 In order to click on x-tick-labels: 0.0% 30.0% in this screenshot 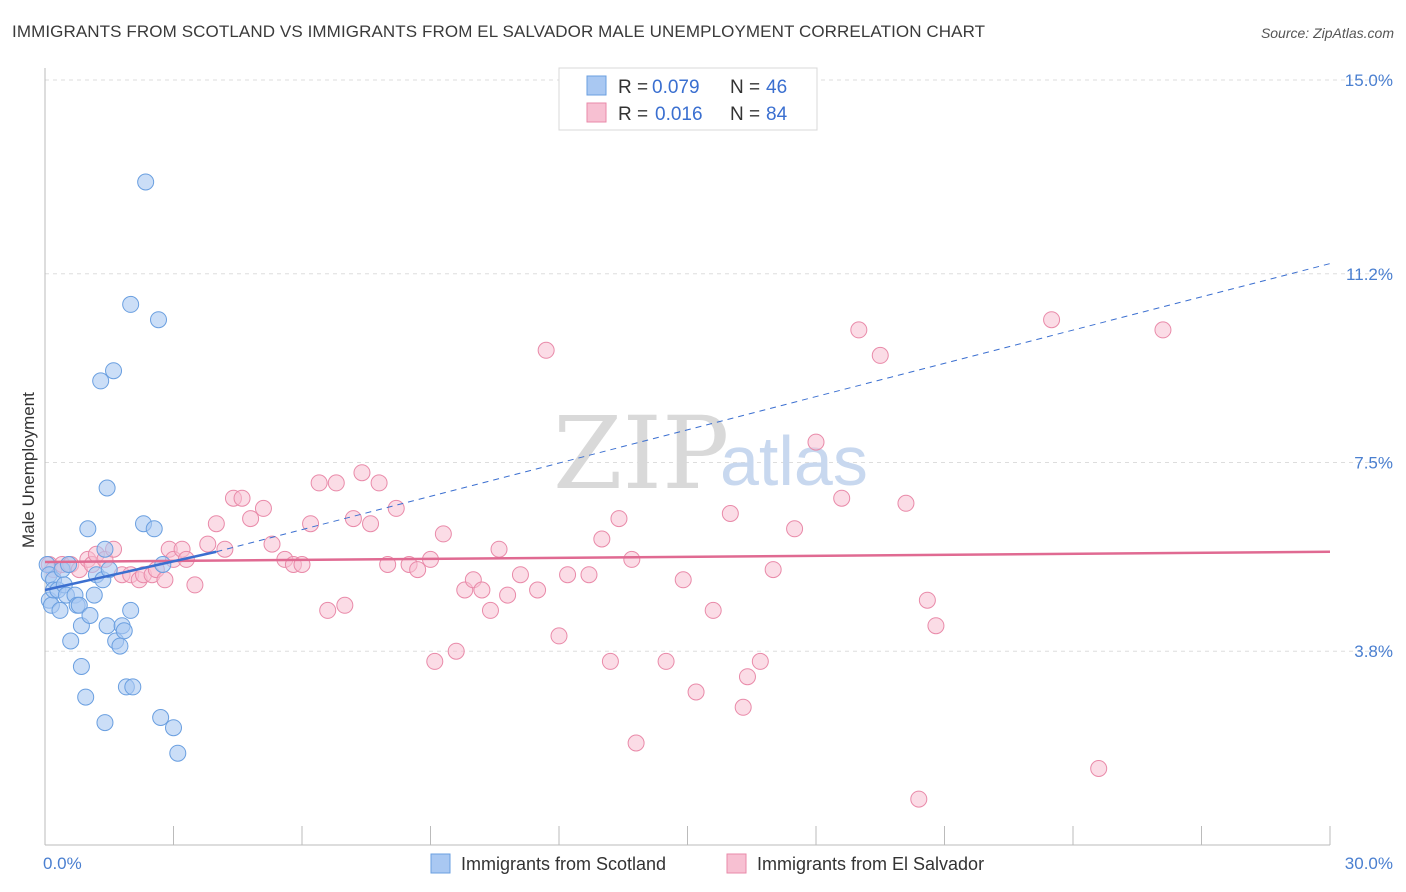, I will do `click(718, 863)`.